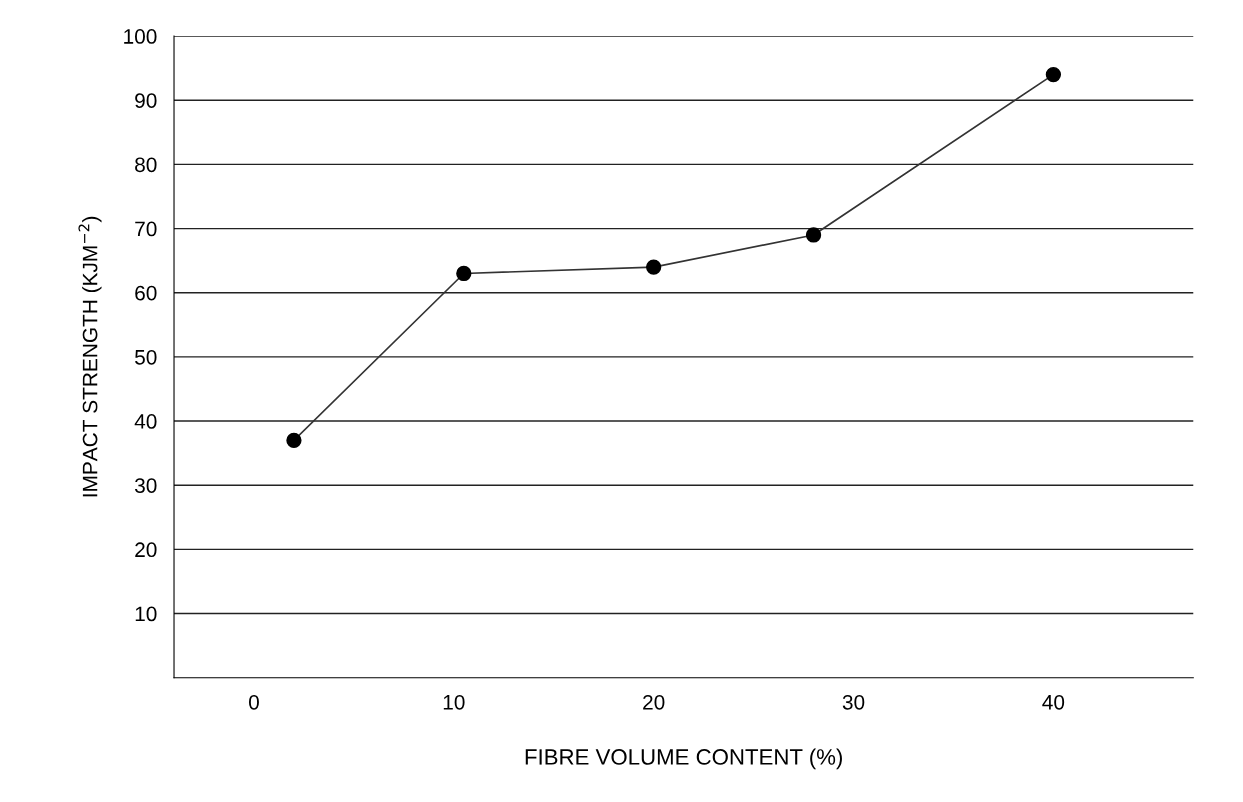 This screenshot has width=1243, height=802. What do you see at coordinates (683, 759) in the screenshot?
I see `x-axis-title: FIBRE VOLUME CONTENT (%)` at bounding box center [683, 759].